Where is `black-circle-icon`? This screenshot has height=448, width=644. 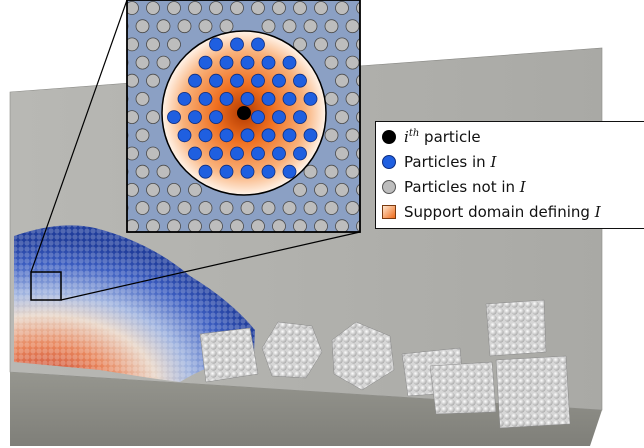 black-circle-icon is located at coordinates (389, 137).